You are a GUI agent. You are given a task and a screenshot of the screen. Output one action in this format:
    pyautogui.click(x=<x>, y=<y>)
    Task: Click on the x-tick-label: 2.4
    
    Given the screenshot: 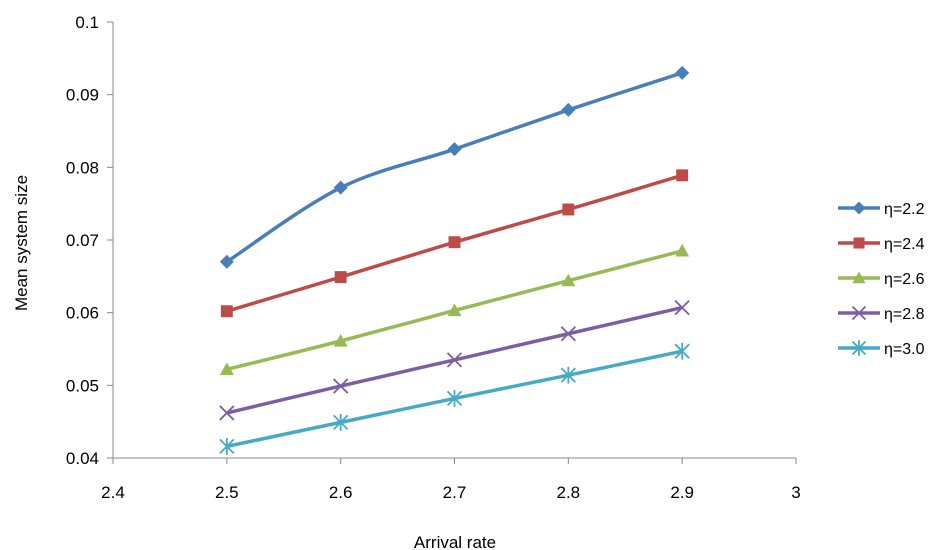 What is the action you would take?
    pyautogui.click(x=113, y=492)
    